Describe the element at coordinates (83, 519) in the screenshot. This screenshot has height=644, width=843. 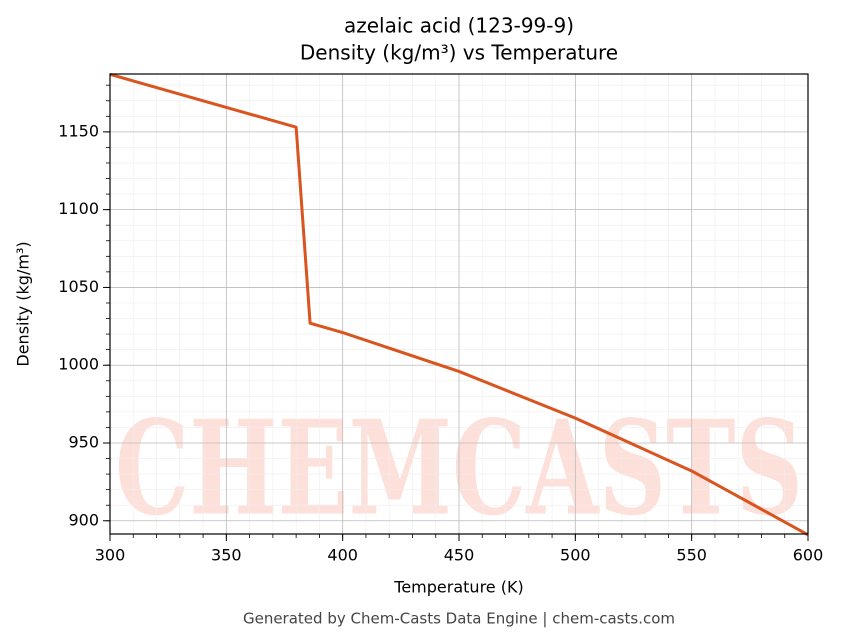
I see `y-tick-label: 900` at that location.